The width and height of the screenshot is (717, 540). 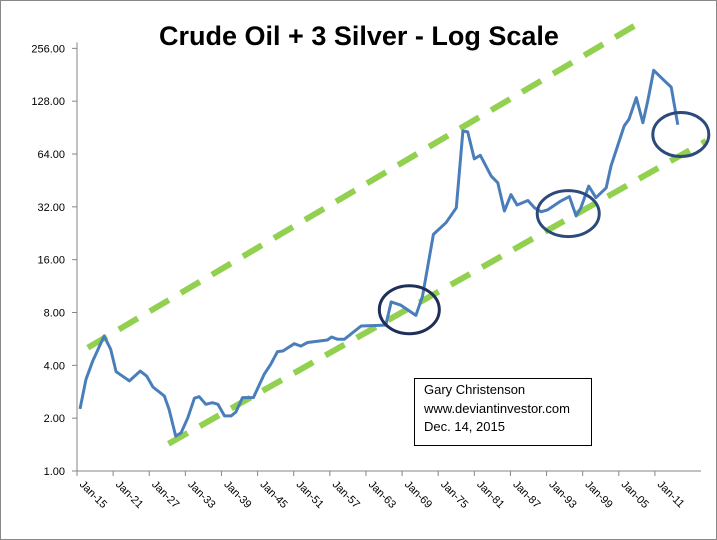 I want to click on x-tick-label: Jan-51, so click(x=310, y=495).